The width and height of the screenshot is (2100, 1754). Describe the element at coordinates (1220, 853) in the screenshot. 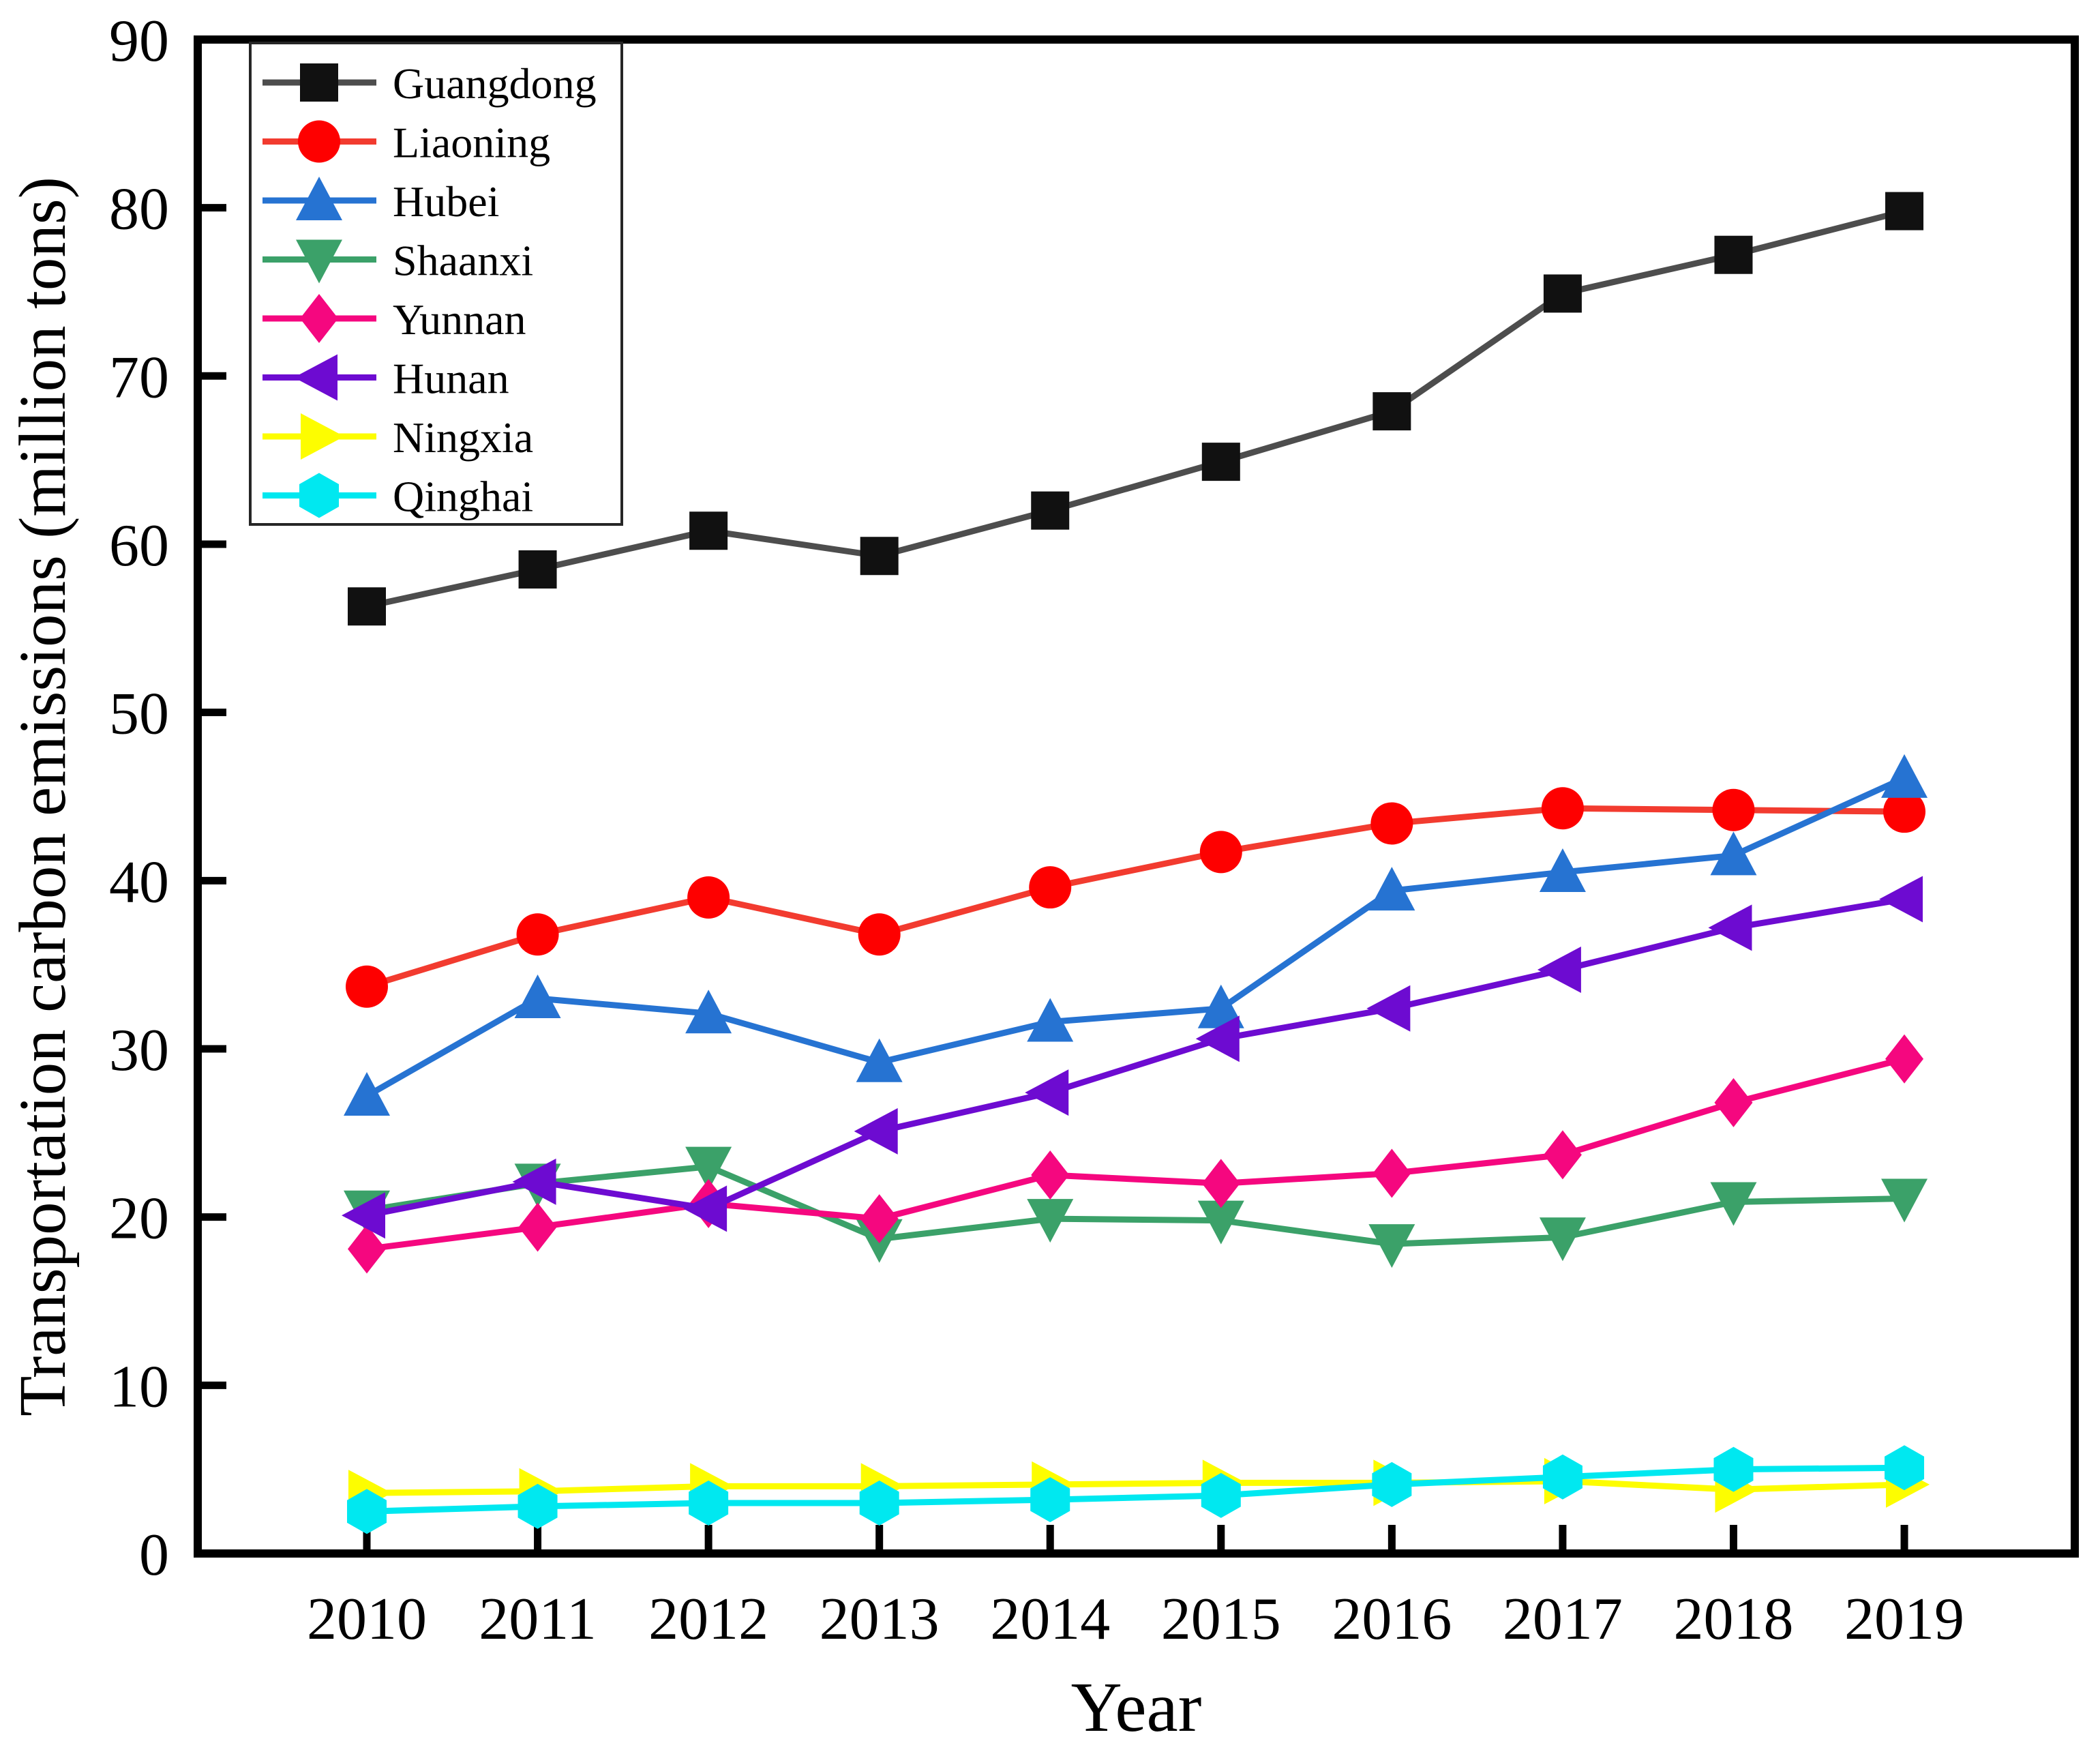

I see `data-point-liaoning-2015` at that location.